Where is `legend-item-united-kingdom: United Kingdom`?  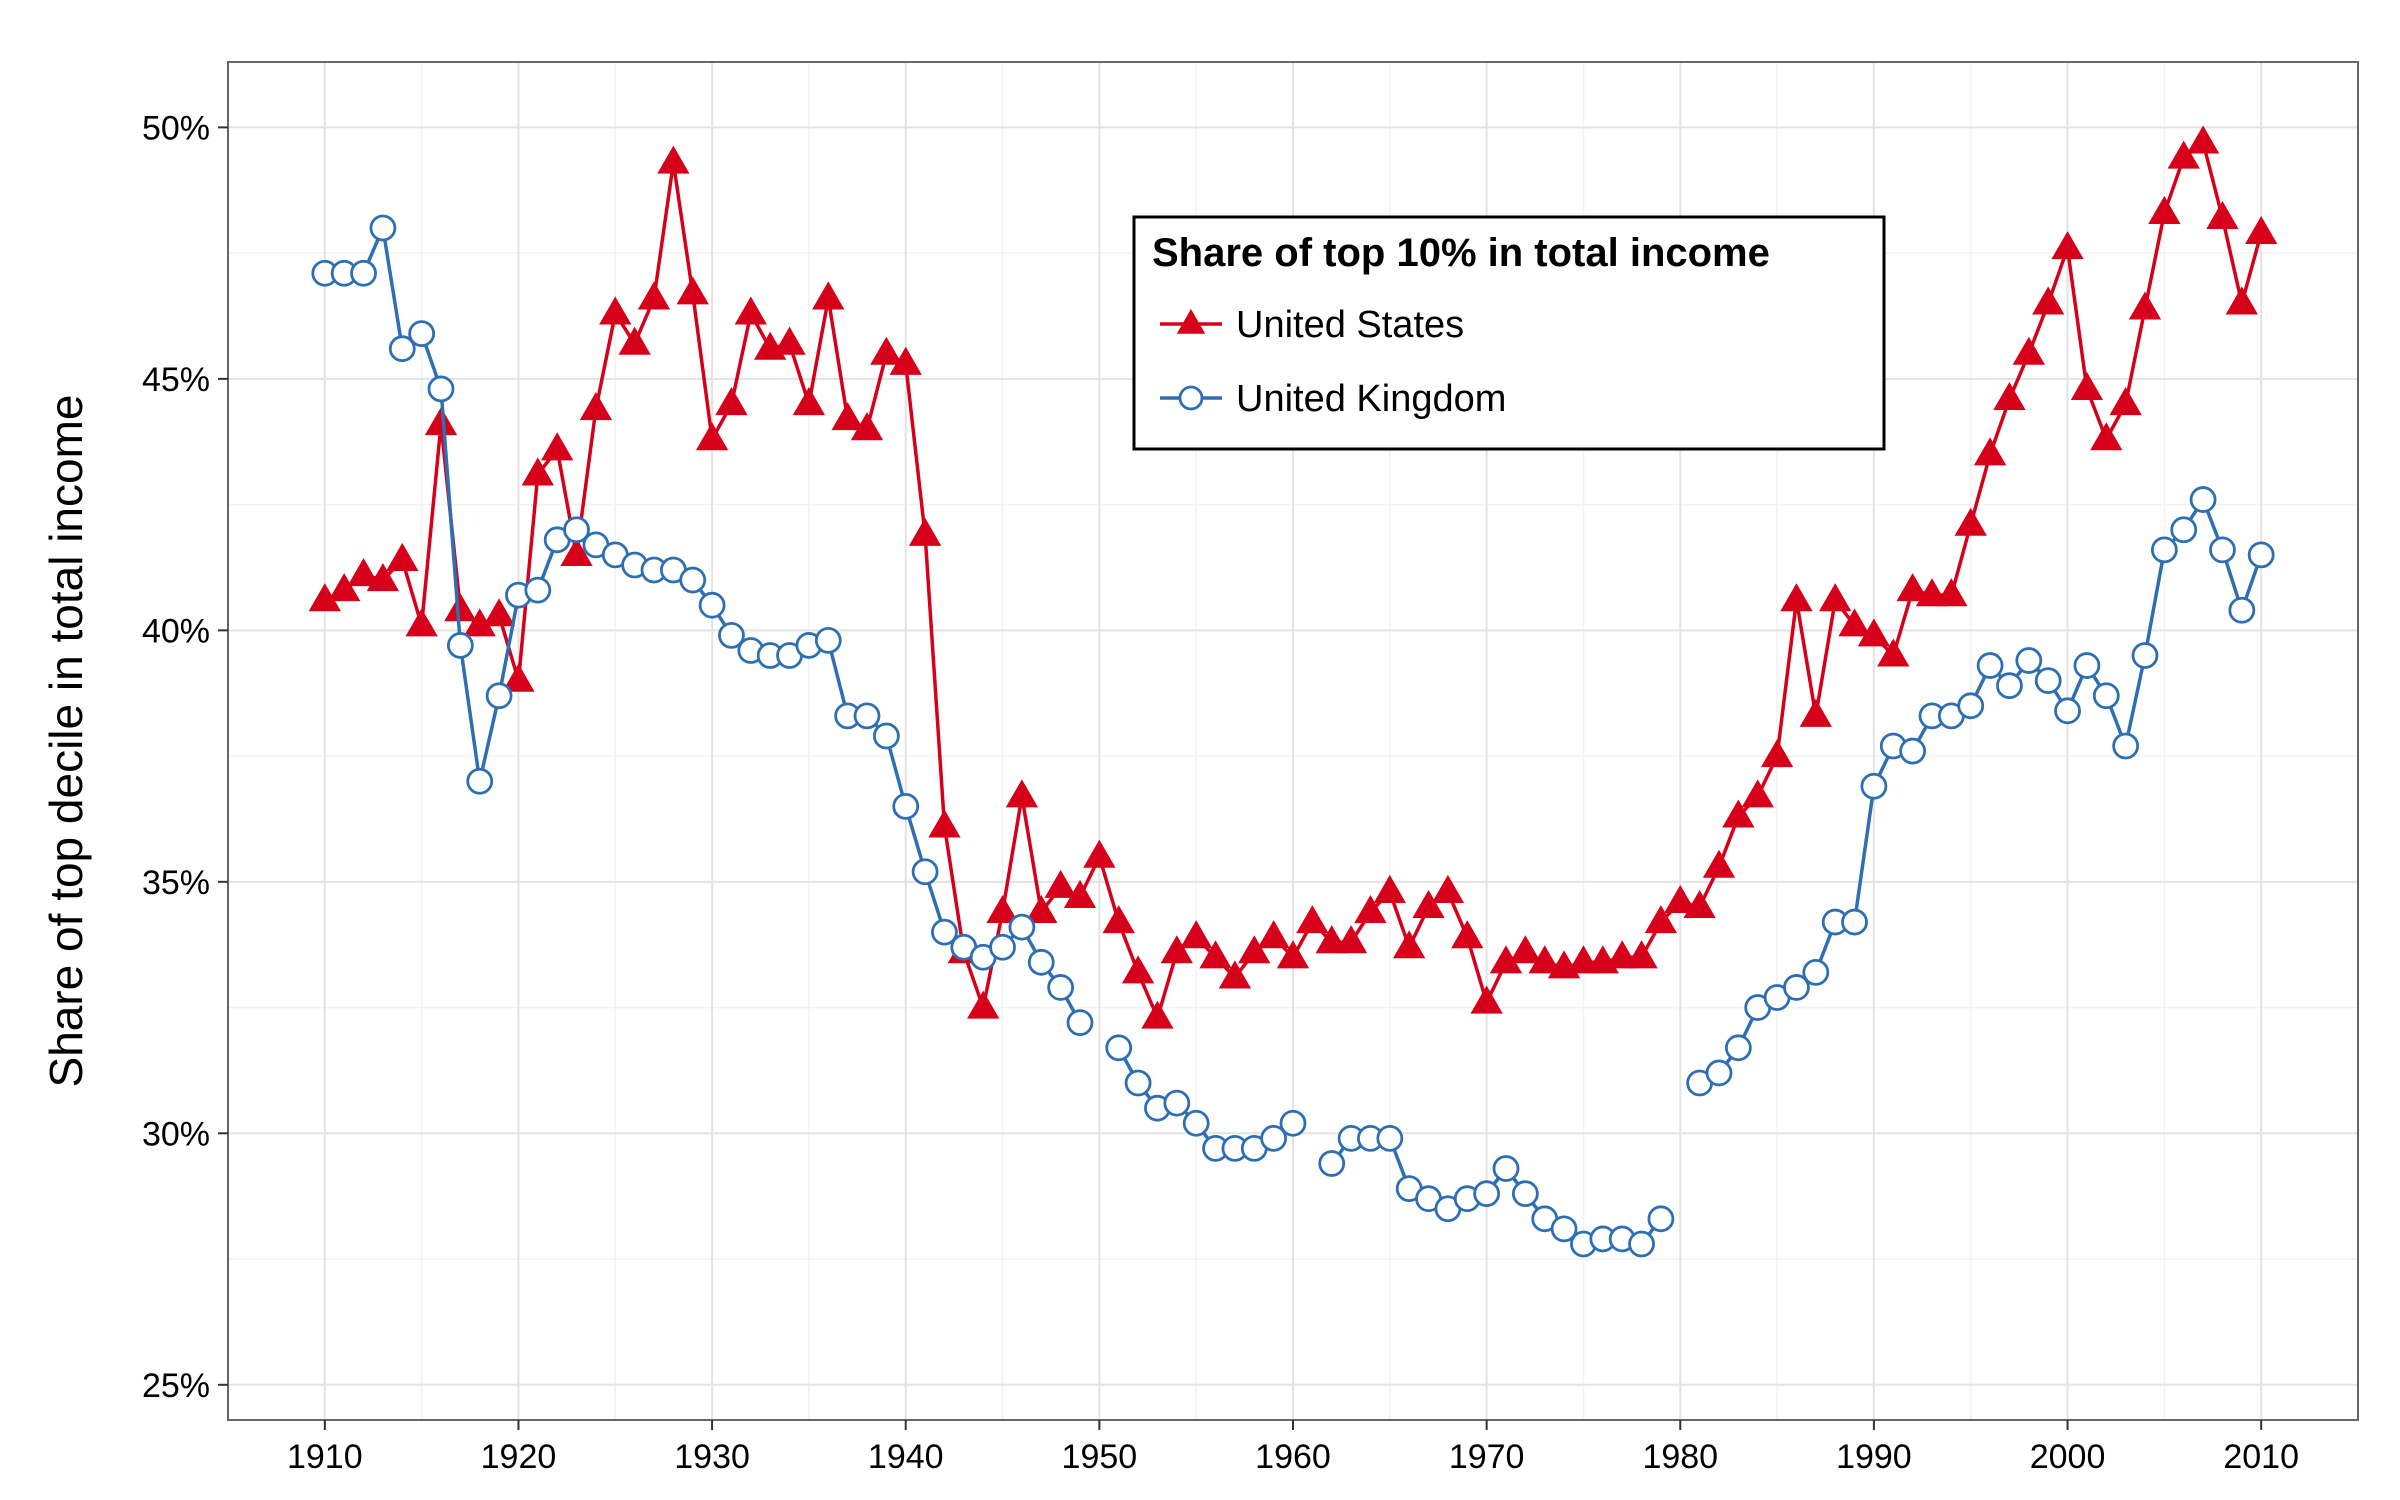 legend-item-united-kingdom: United Kingdom is located at coordinates (1333, 399).